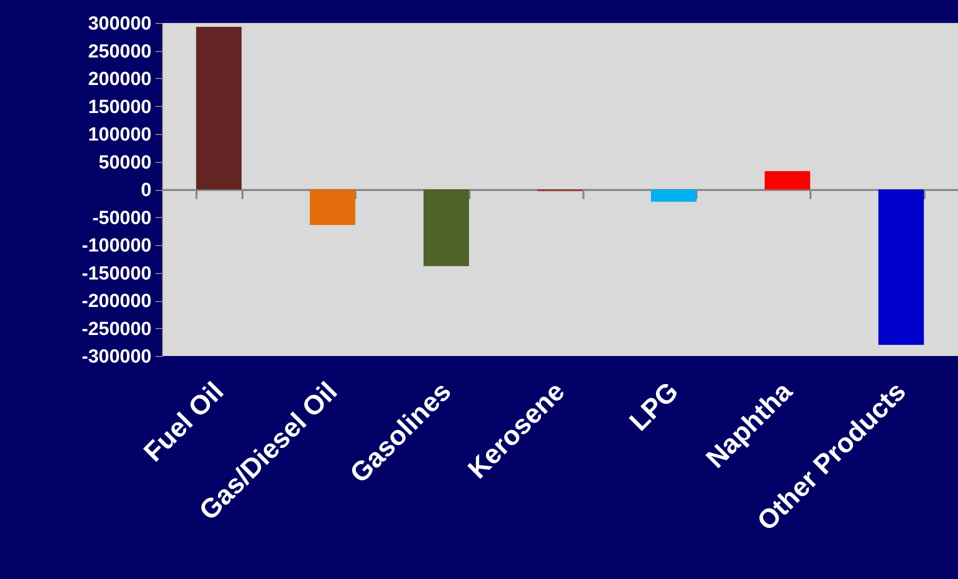 The height and width of the screenshot is (579, 958). Describe the element at coordinates (120, 79) in the screenshot. I see `y-tick-label: 200000` at that location.